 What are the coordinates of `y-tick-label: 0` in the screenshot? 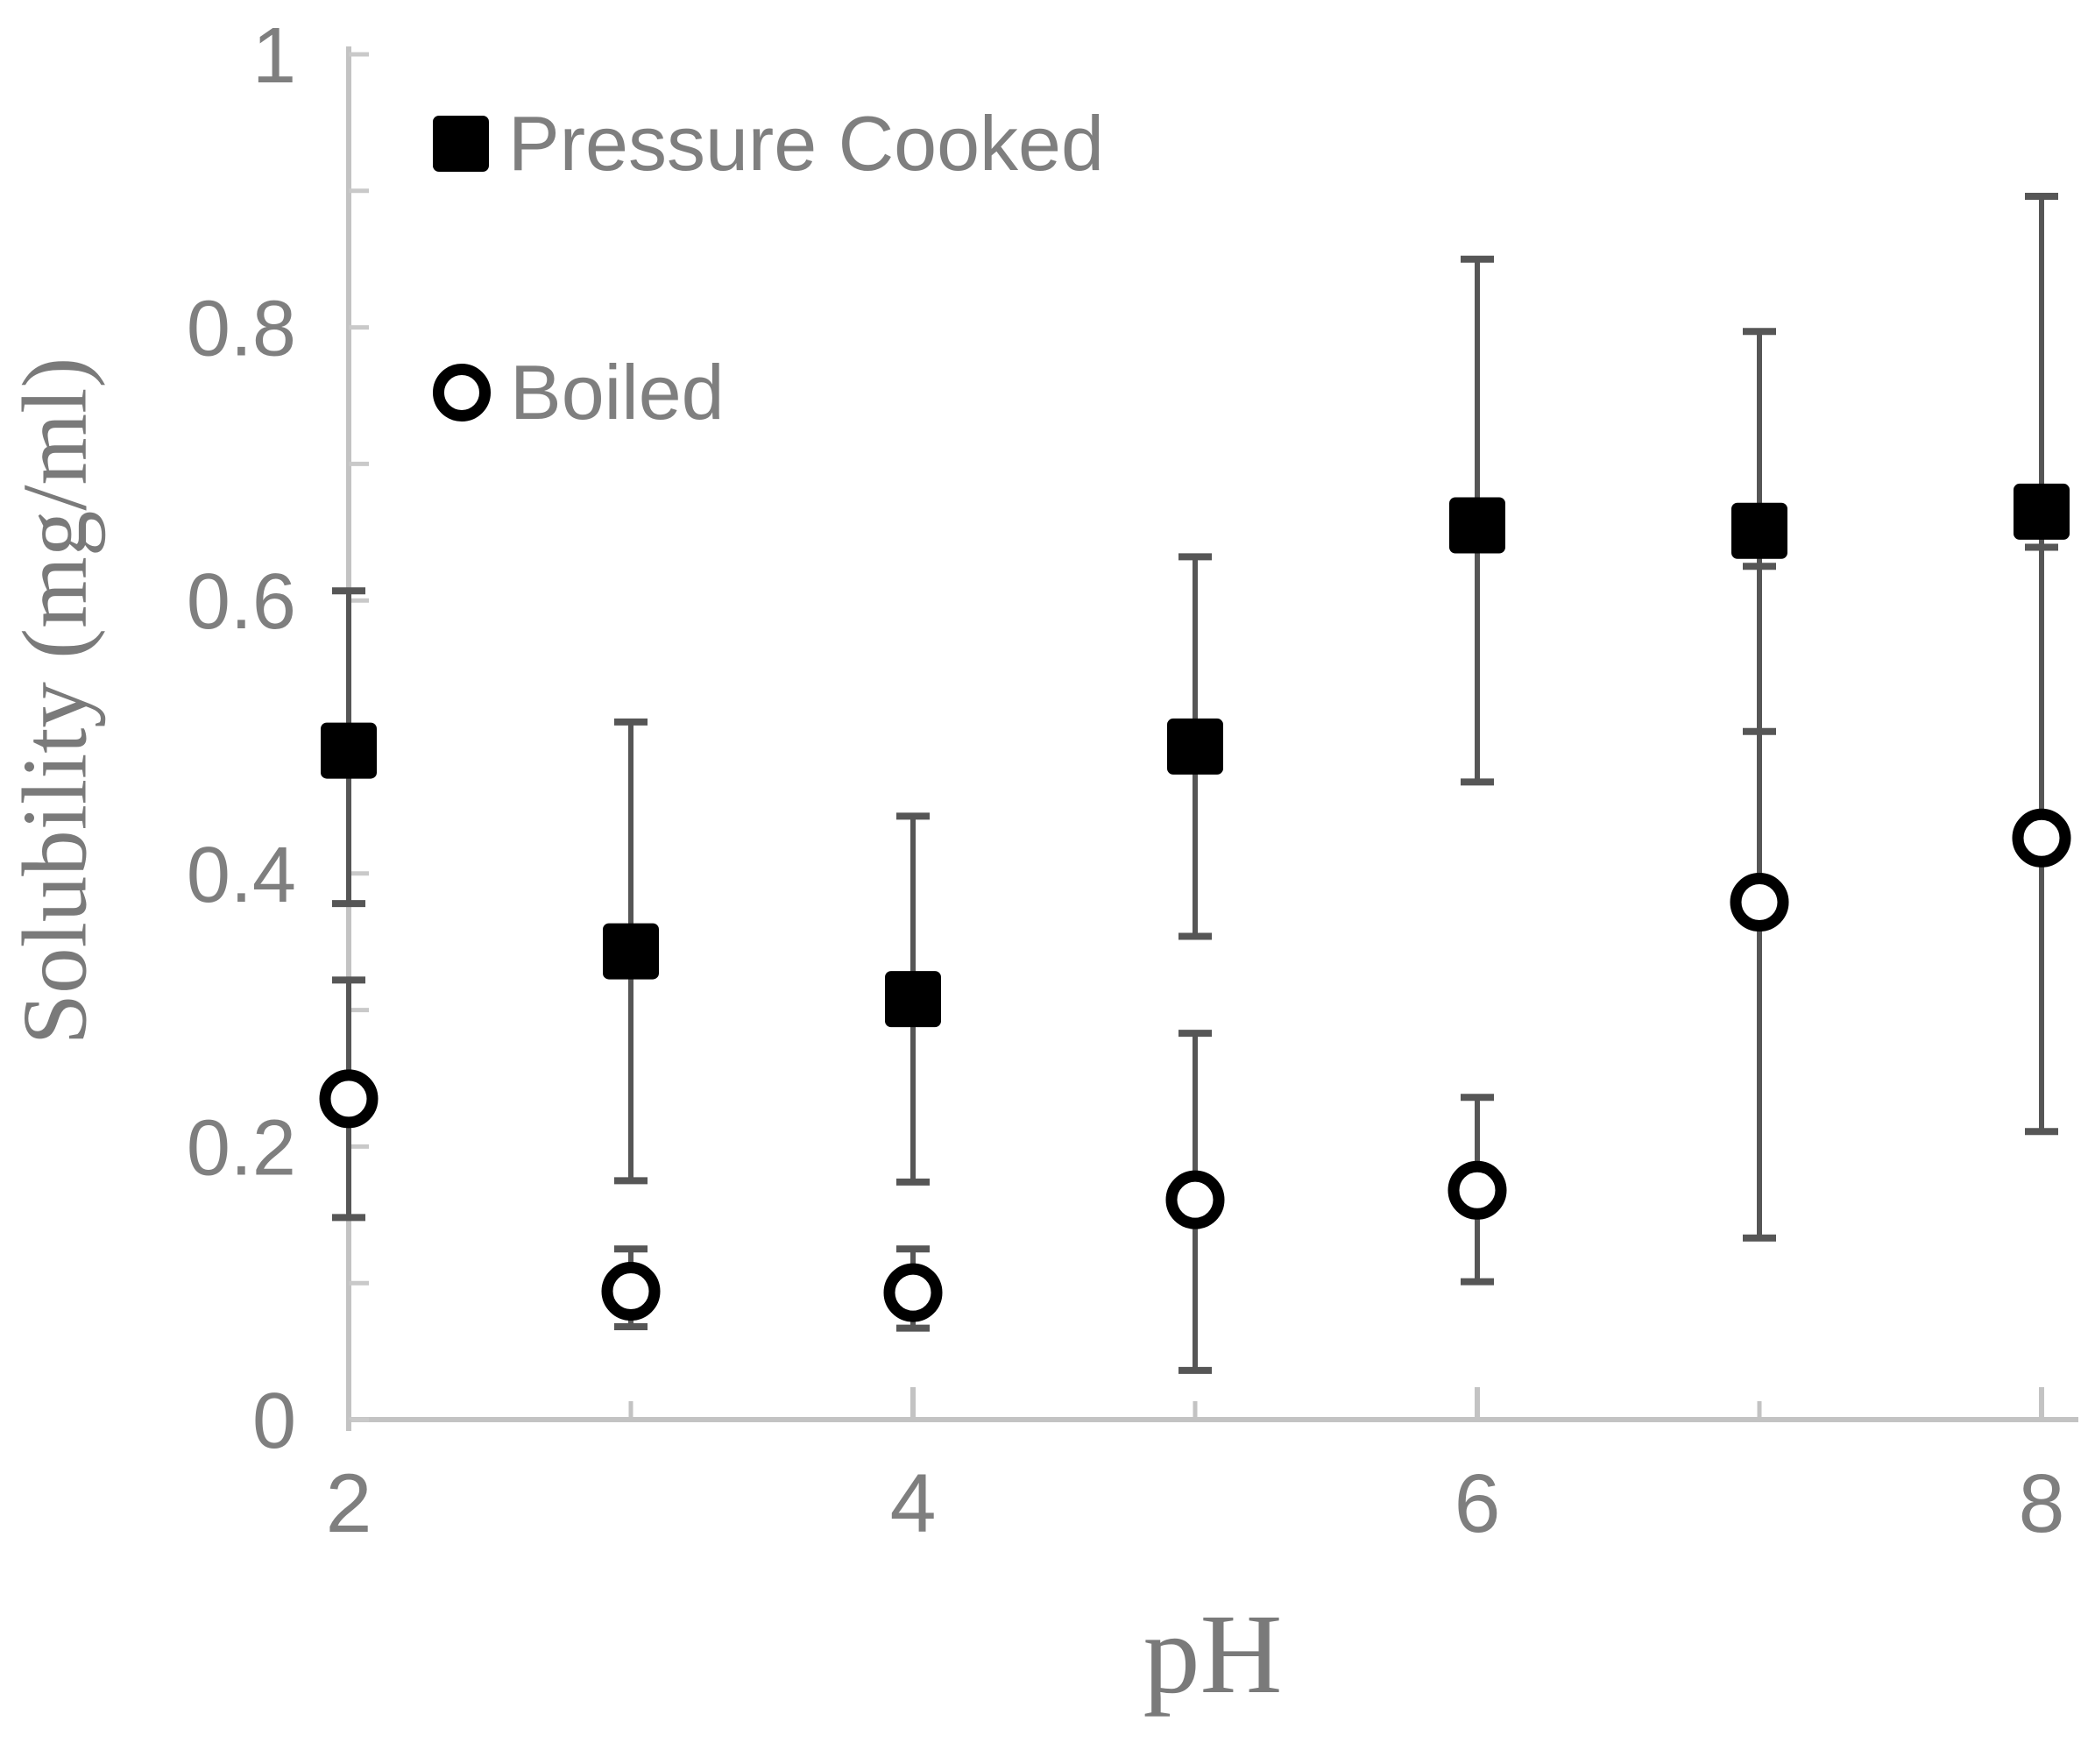 It's located at (274, 1422).